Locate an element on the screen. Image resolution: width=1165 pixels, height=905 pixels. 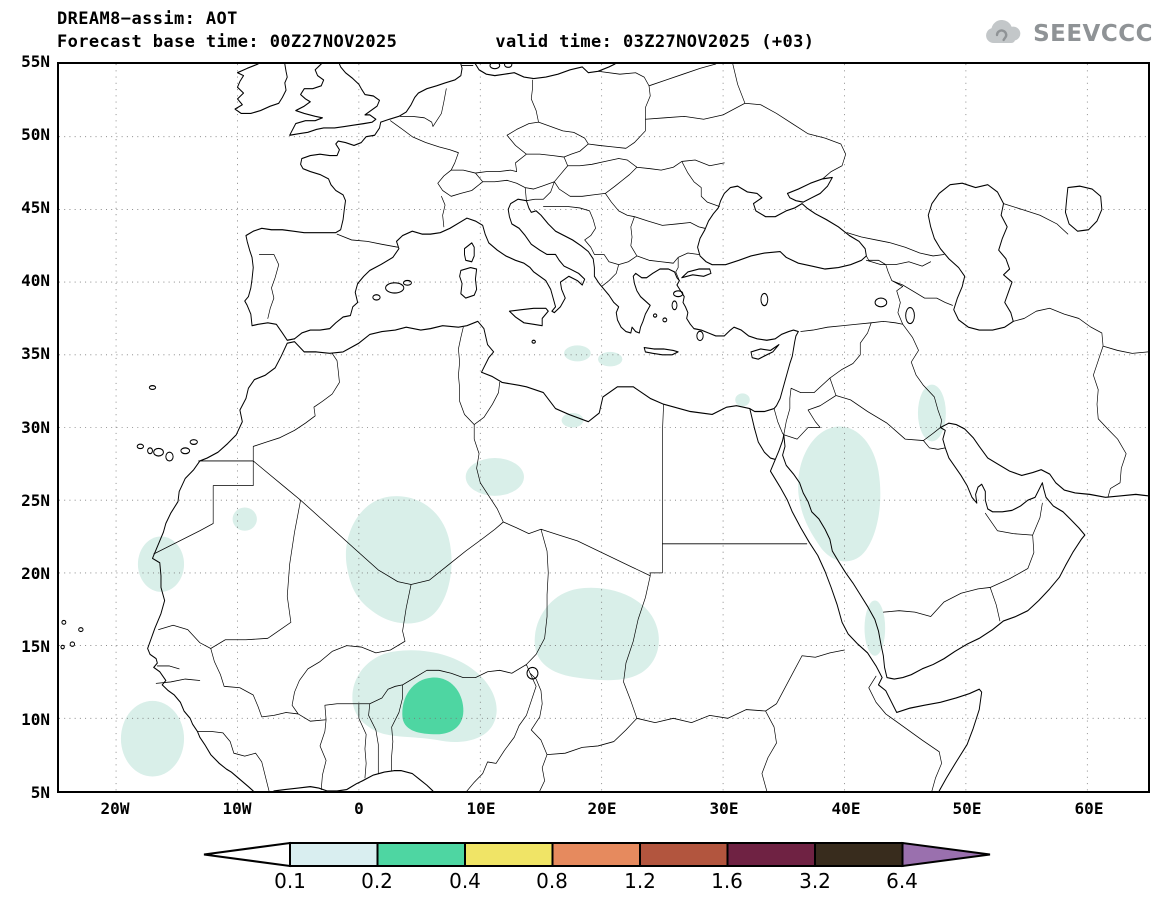
colorbar-tick-label: 3.2 is located at coordinates (815, 881).